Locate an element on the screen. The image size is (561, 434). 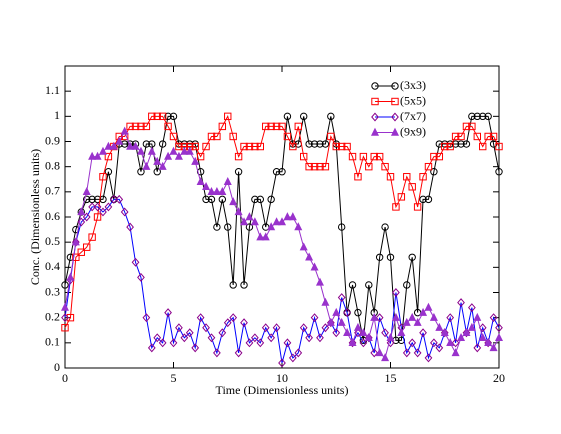
y-tick-label: 0.6 is located at coordinates (52, 216).